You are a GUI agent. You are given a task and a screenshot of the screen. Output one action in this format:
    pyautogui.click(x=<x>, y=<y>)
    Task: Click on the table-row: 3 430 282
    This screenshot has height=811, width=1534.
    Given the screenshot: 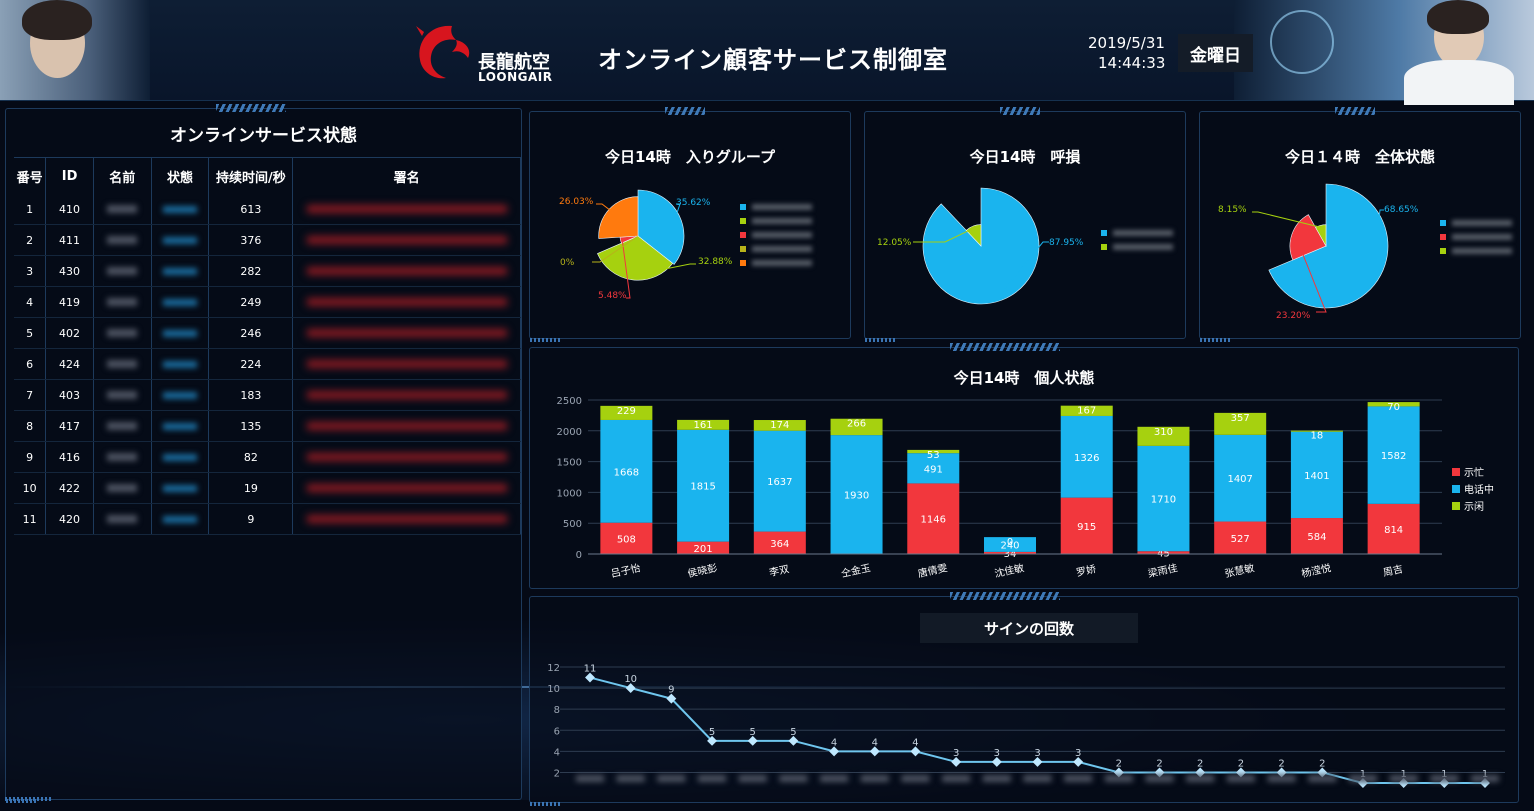 What is the action you would take?
    pyautogui.click(x=267, y=271)
    